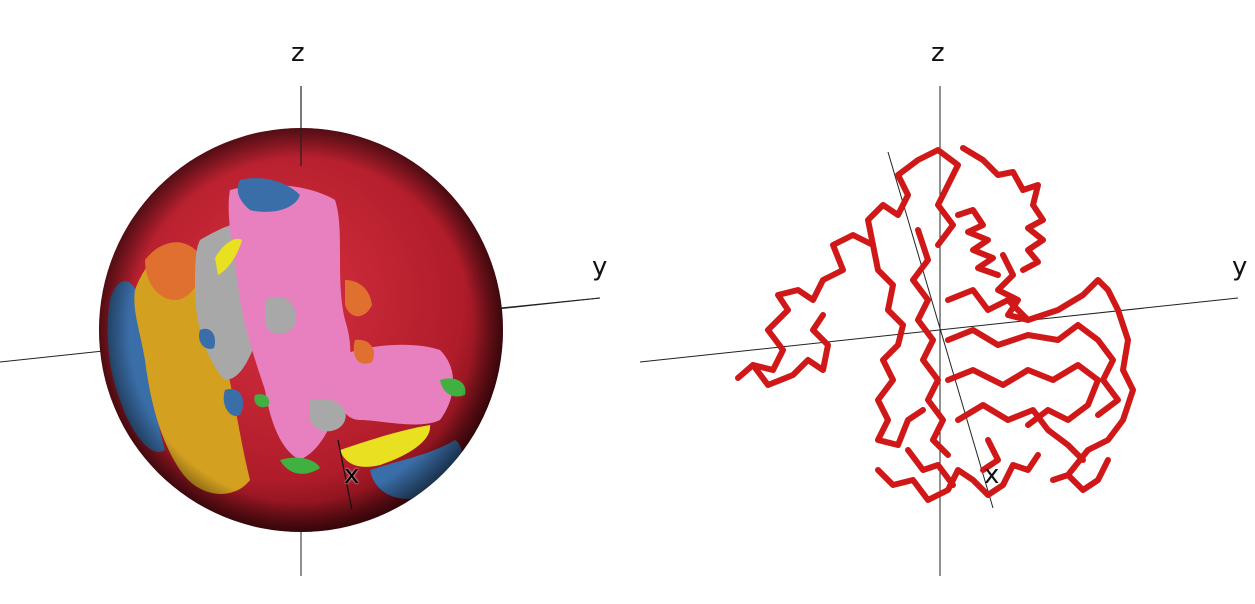 Image resolution: width=1255 pixels, height=604 pixels. I want to click on y-axis-front, so click(550, 303).